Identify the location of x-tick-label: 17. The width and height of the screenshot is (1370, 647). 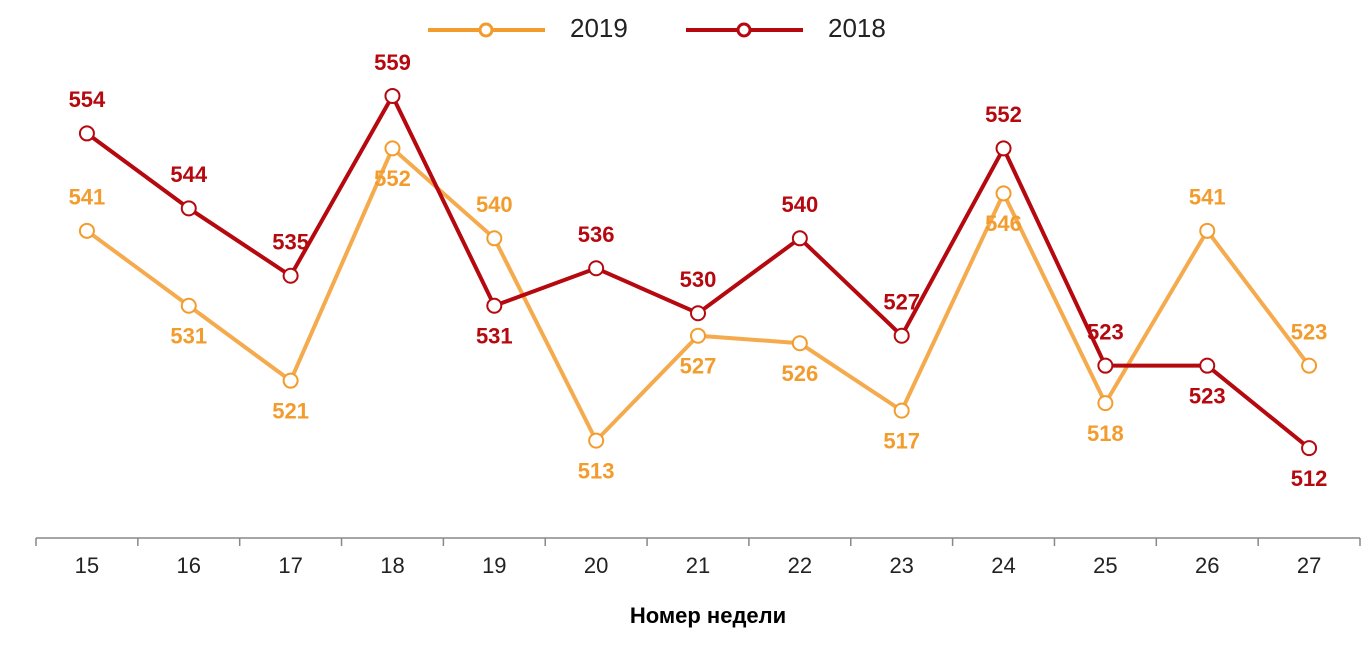
(290, 565).